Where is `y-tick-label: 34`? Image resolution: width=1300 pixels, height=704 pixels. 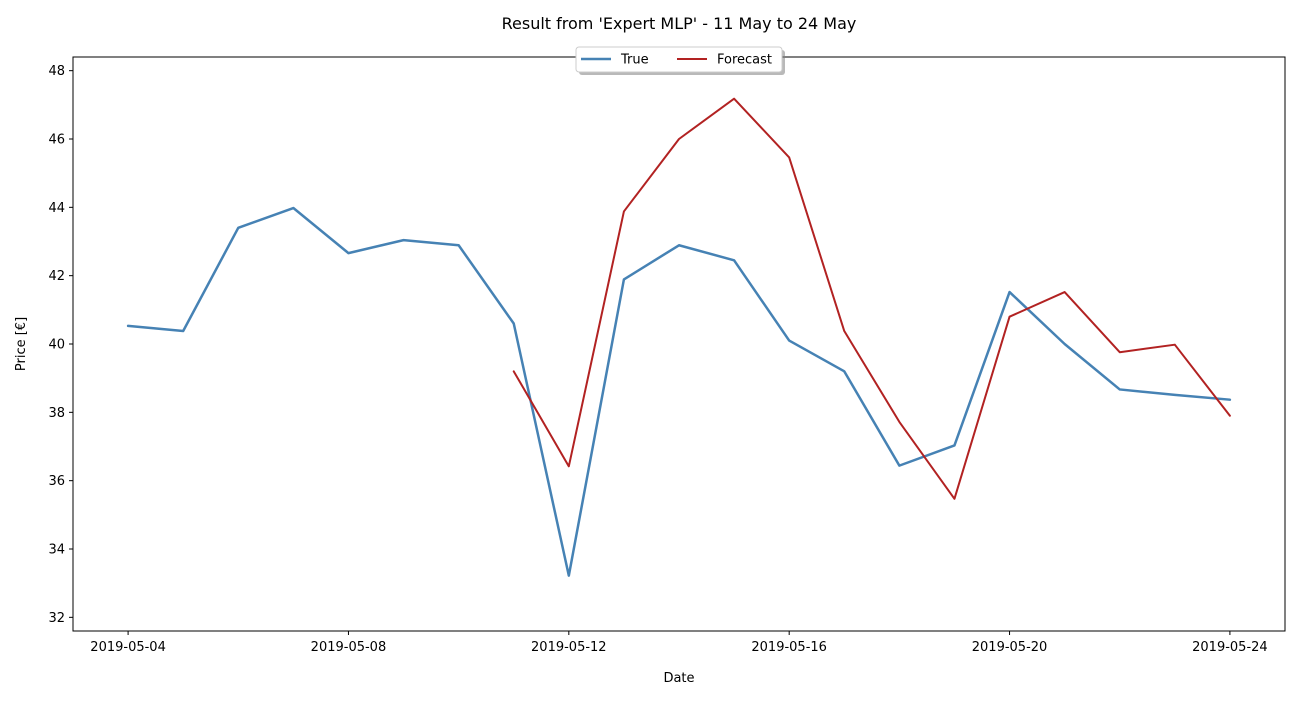
y-tick-label: 34 is located at coordinates (56, 550).